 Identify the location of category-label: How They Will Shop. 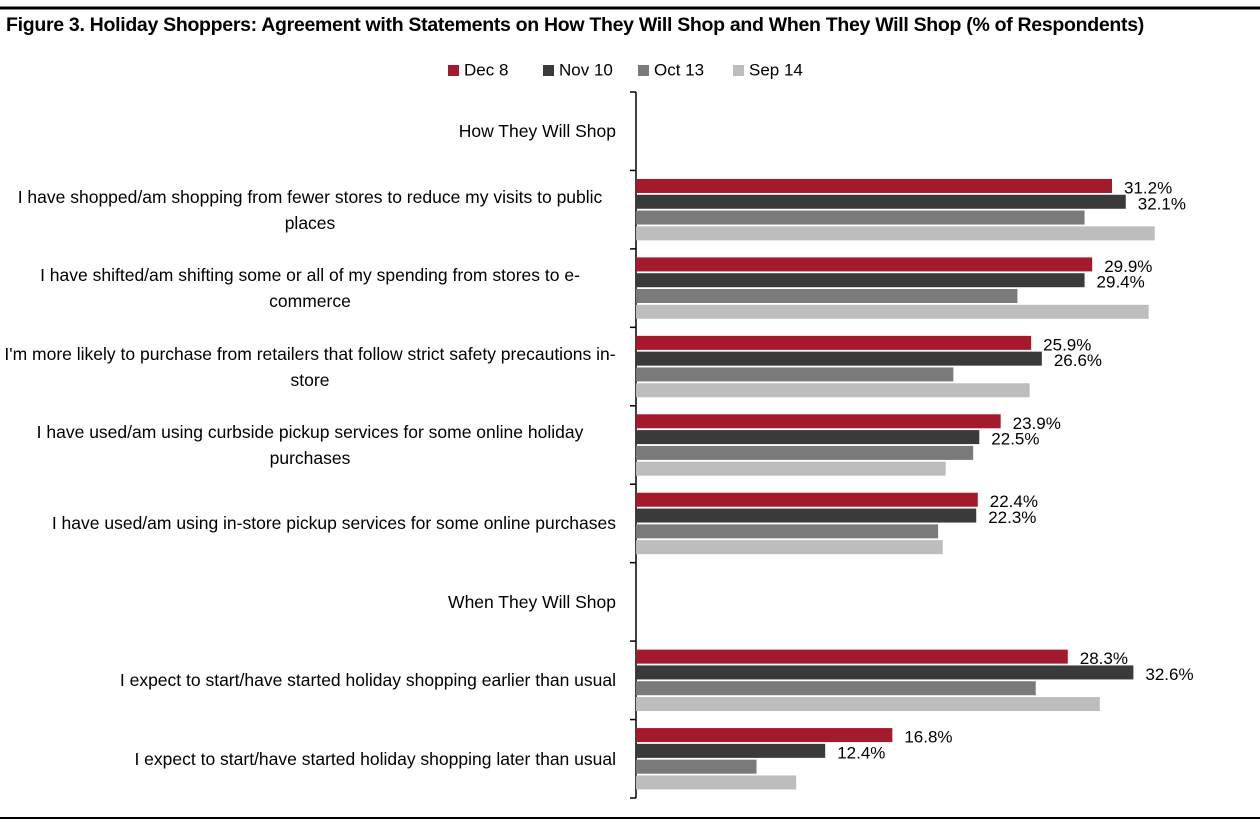
(537, 131).